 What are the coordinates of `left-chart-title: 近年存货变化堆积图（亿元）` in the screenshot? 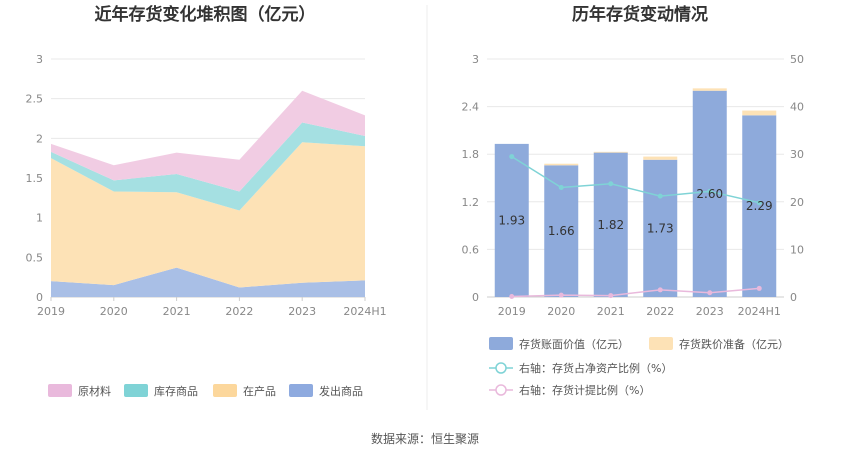 It's located at (205, 14).